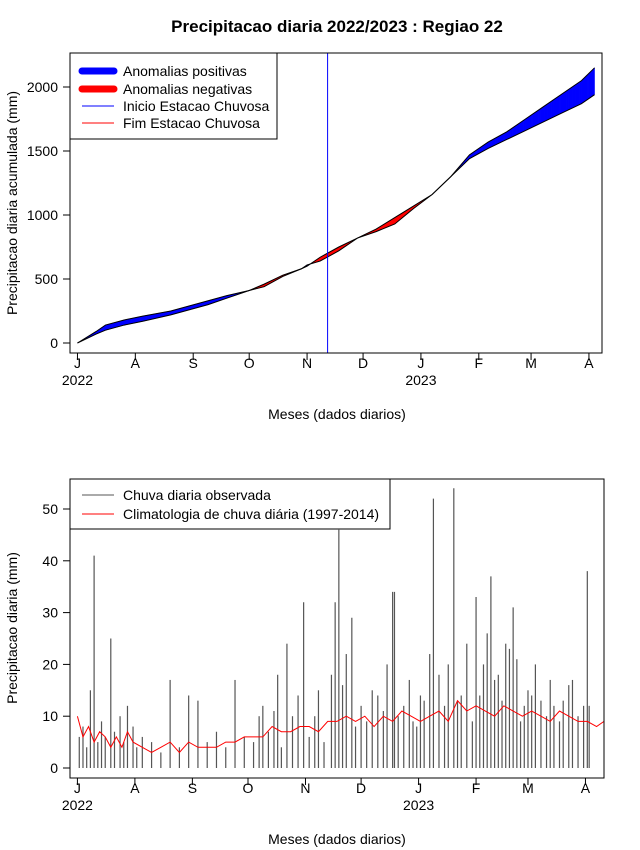  I want to click on daily-y-tick-label: 30, so click(50, 613).